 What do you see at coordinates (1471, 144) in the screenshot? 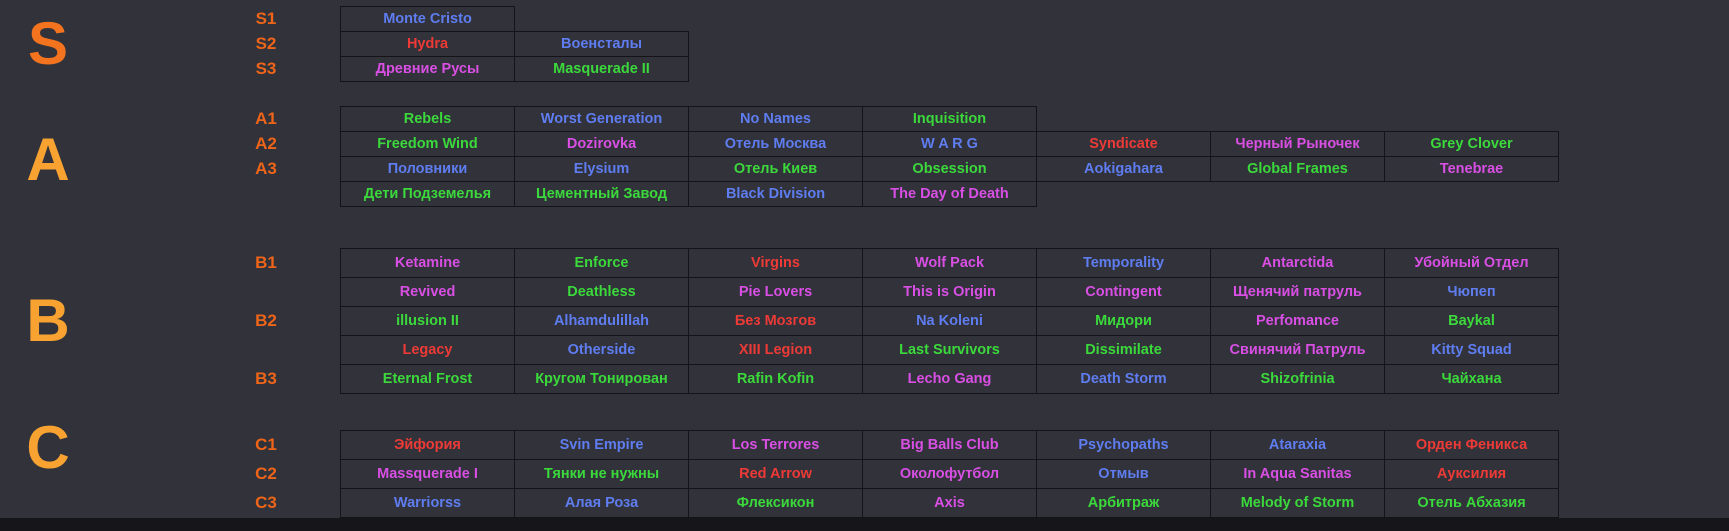
I see `team-cell: Grey Clover` at bounding box center [1471, 144].